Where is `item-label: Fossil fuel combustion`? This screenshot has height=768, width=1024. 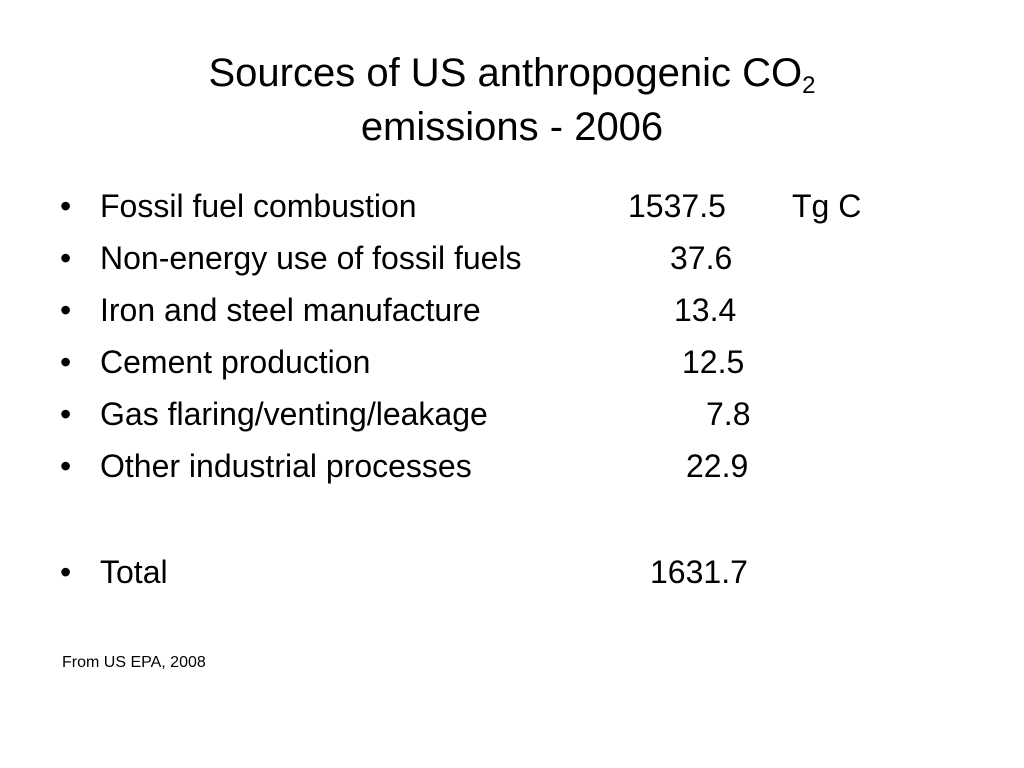
item-label: Fossil fuel combustion is located at coordinates (258, 206).